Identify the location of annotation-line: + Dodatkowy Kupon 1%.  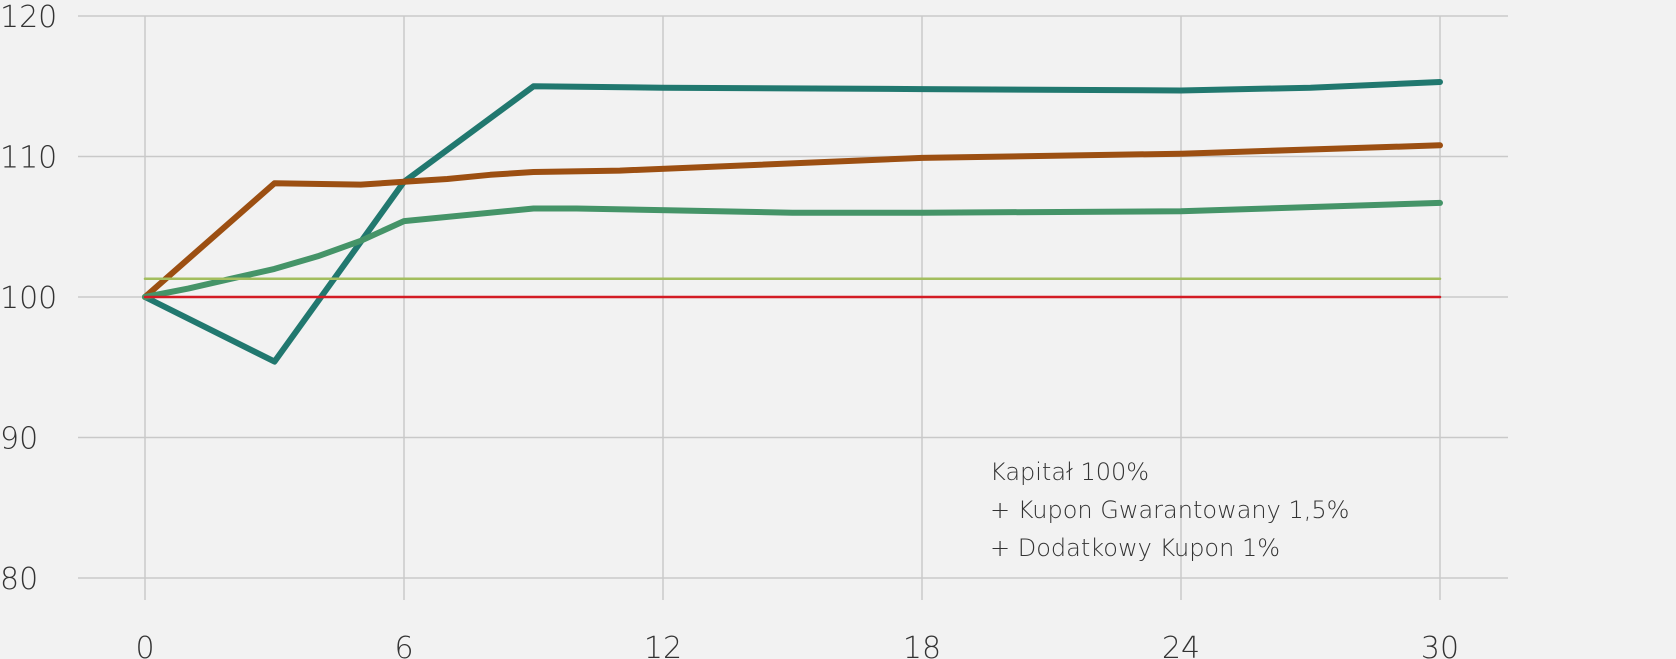
(1135, 548).